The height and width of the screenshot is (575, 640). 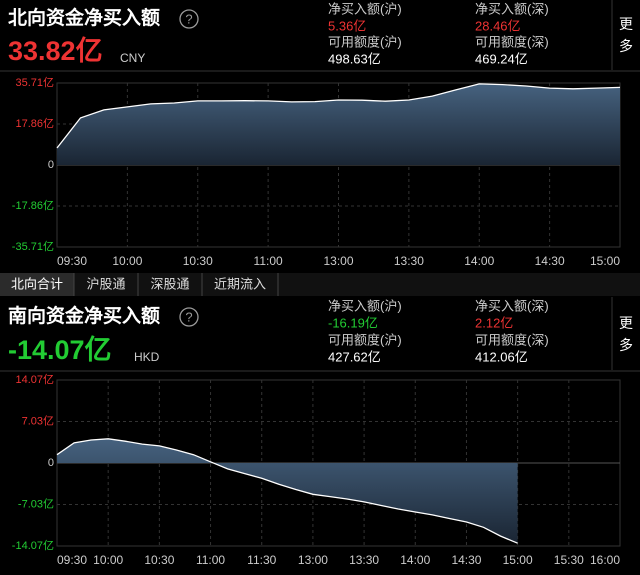 What do you see at coordinates (33, 246) in the screenshot?
I see `y-tick-label: -35.71亿` at bounding box center [33, 246].